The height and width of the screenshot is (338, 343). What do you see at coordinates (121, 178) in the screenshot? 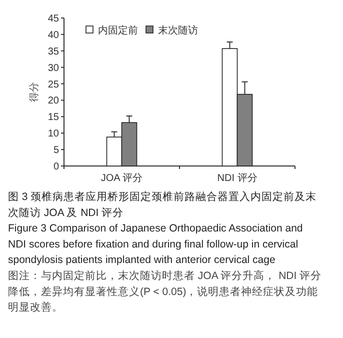
I see `x-tick-label: JOA 评分` at bounding box center [121, 178].